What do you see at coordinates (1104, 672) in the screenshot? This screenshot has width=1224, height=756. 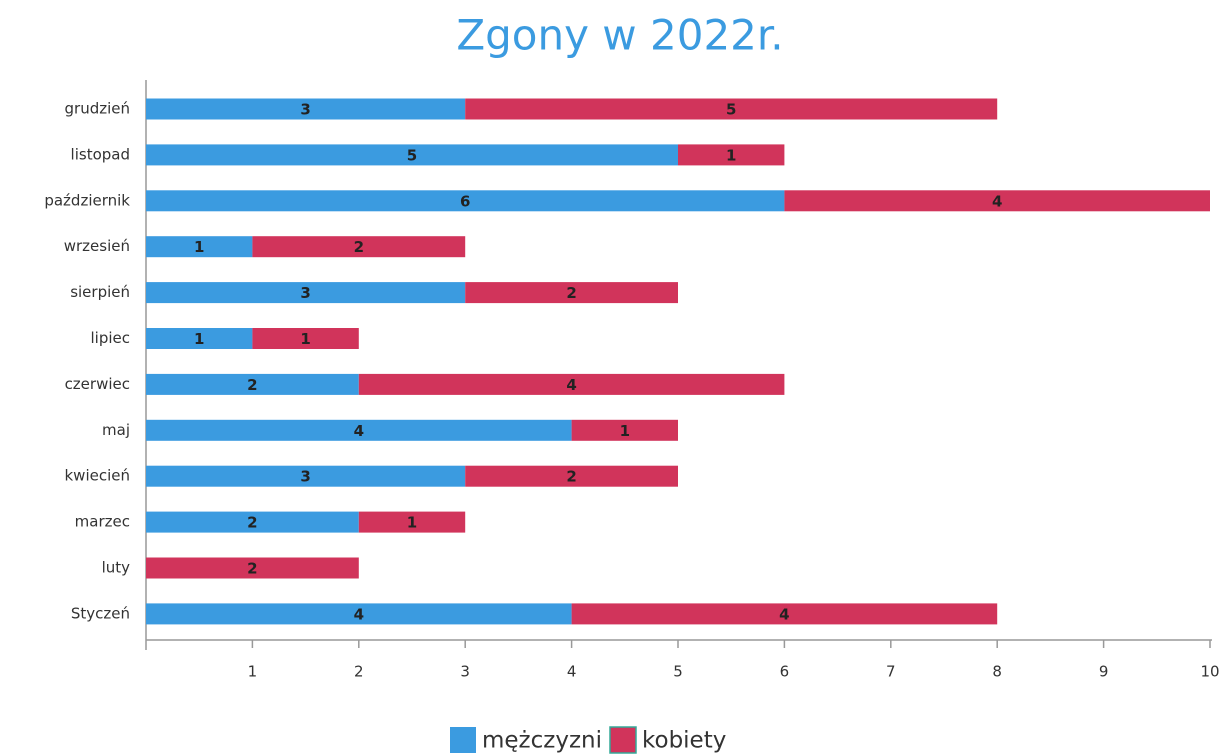 I see `x-tick-label: 9` at bounding box center [1104, 672].